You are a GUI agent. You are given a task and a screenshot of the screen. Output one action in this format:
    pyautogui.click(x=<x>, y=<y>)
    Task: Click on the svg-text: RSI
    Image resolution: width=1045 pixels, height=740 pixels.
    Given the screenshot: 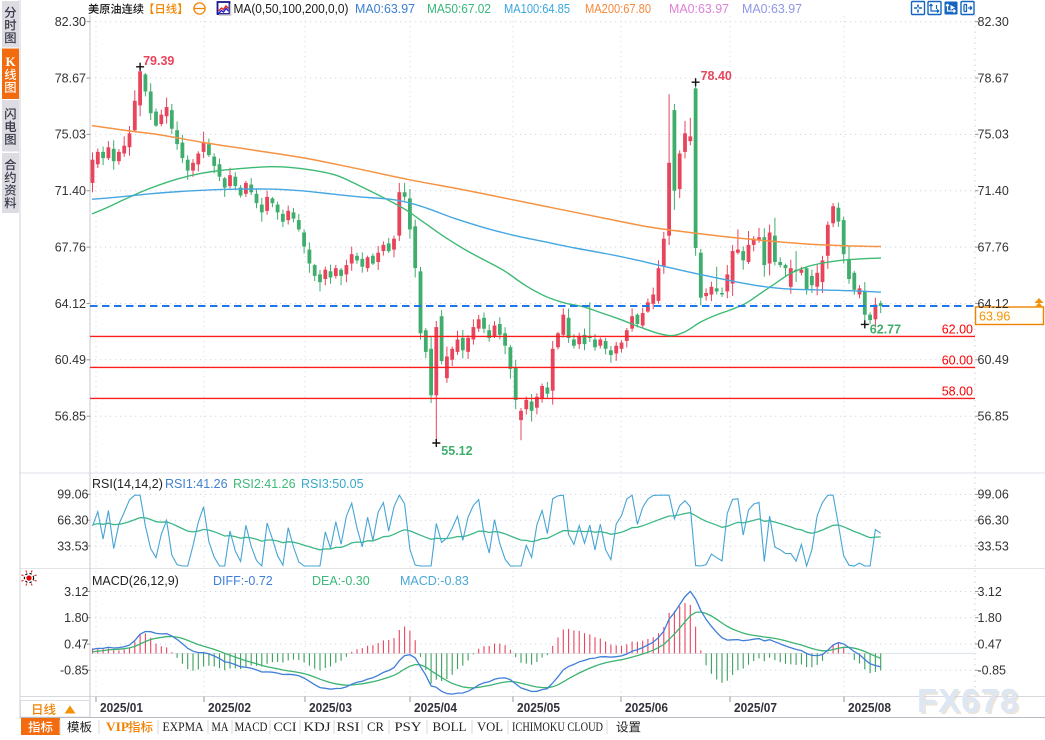 What is the action you would take?
    pyautogui.click(x=348, y=727)
    